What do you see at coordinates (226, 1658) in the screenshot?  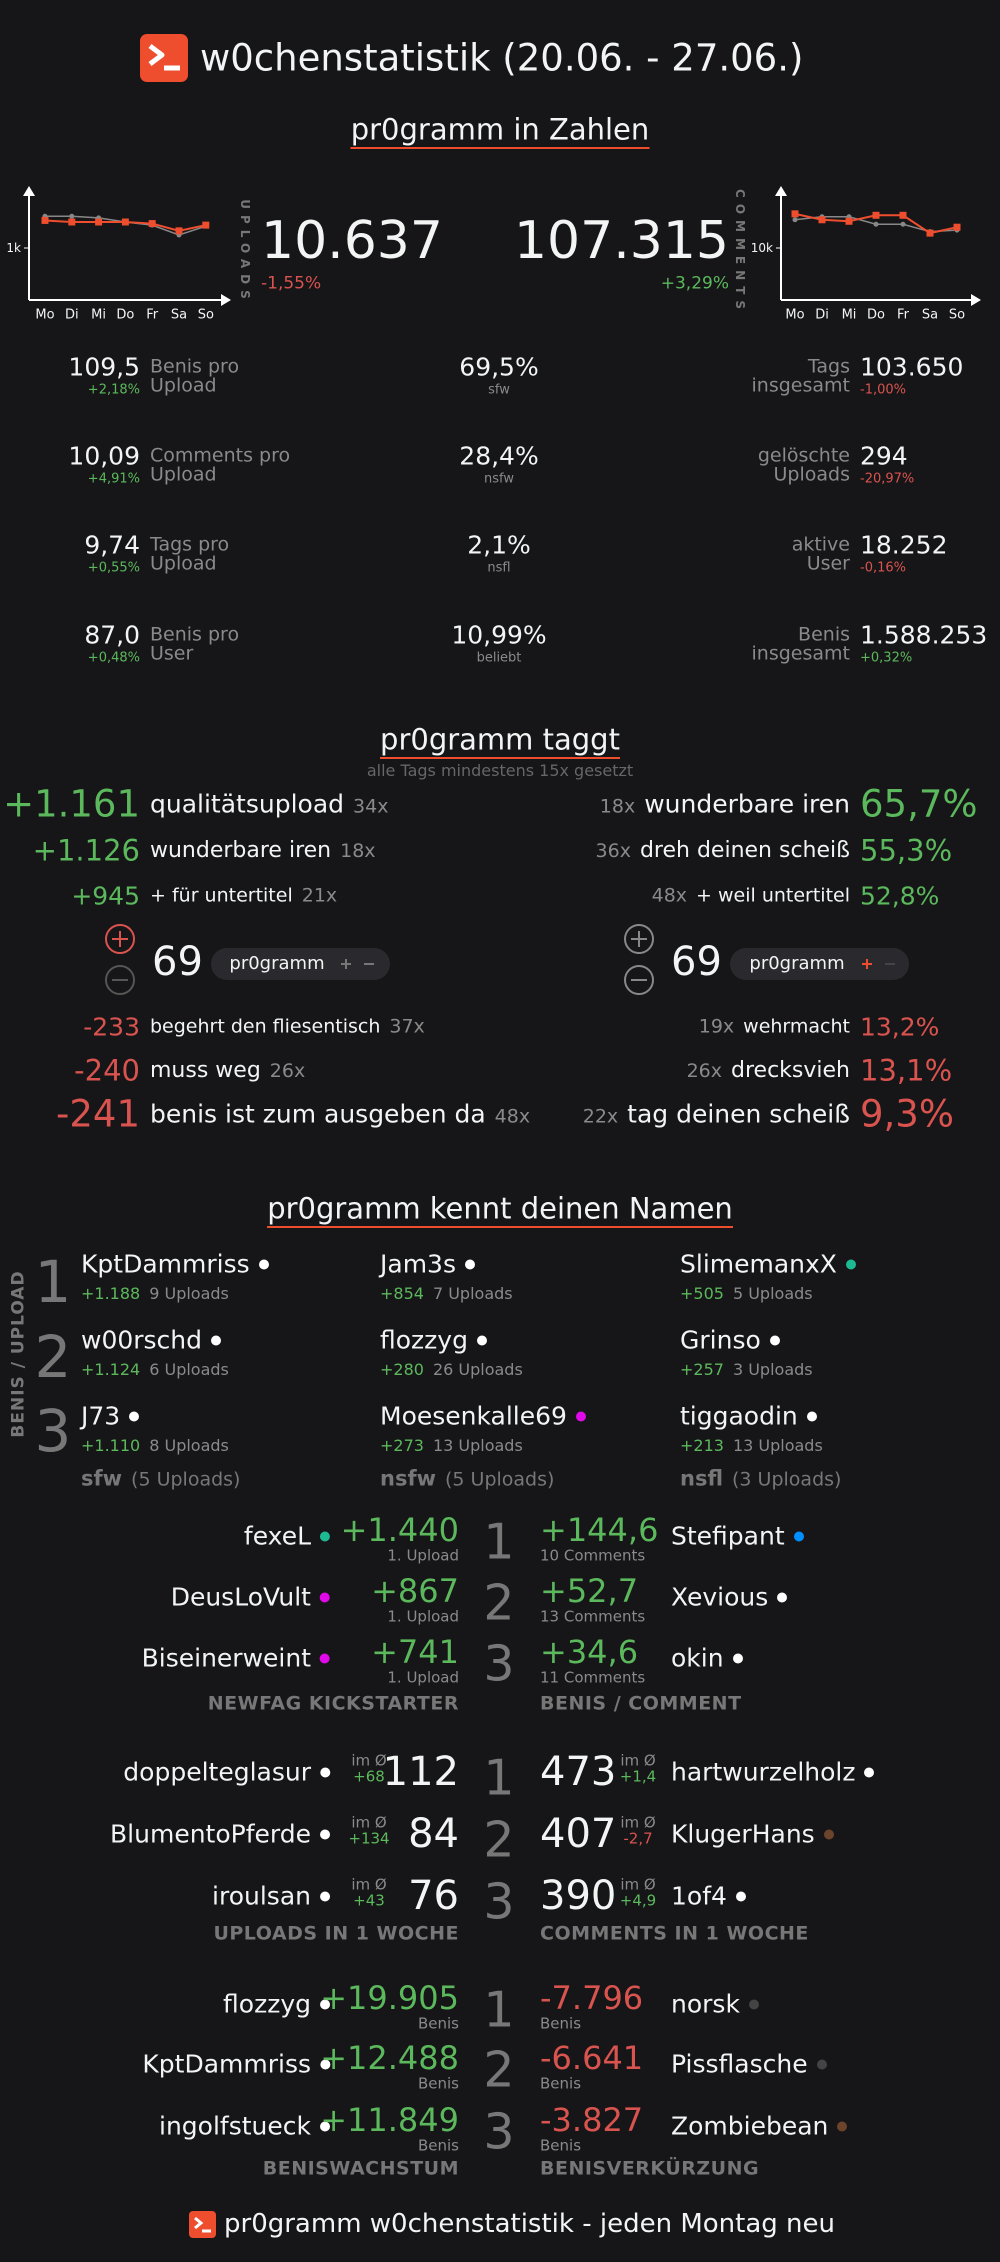 I see `user-name: Biseinerweint` at bounding box center [226, 1658].